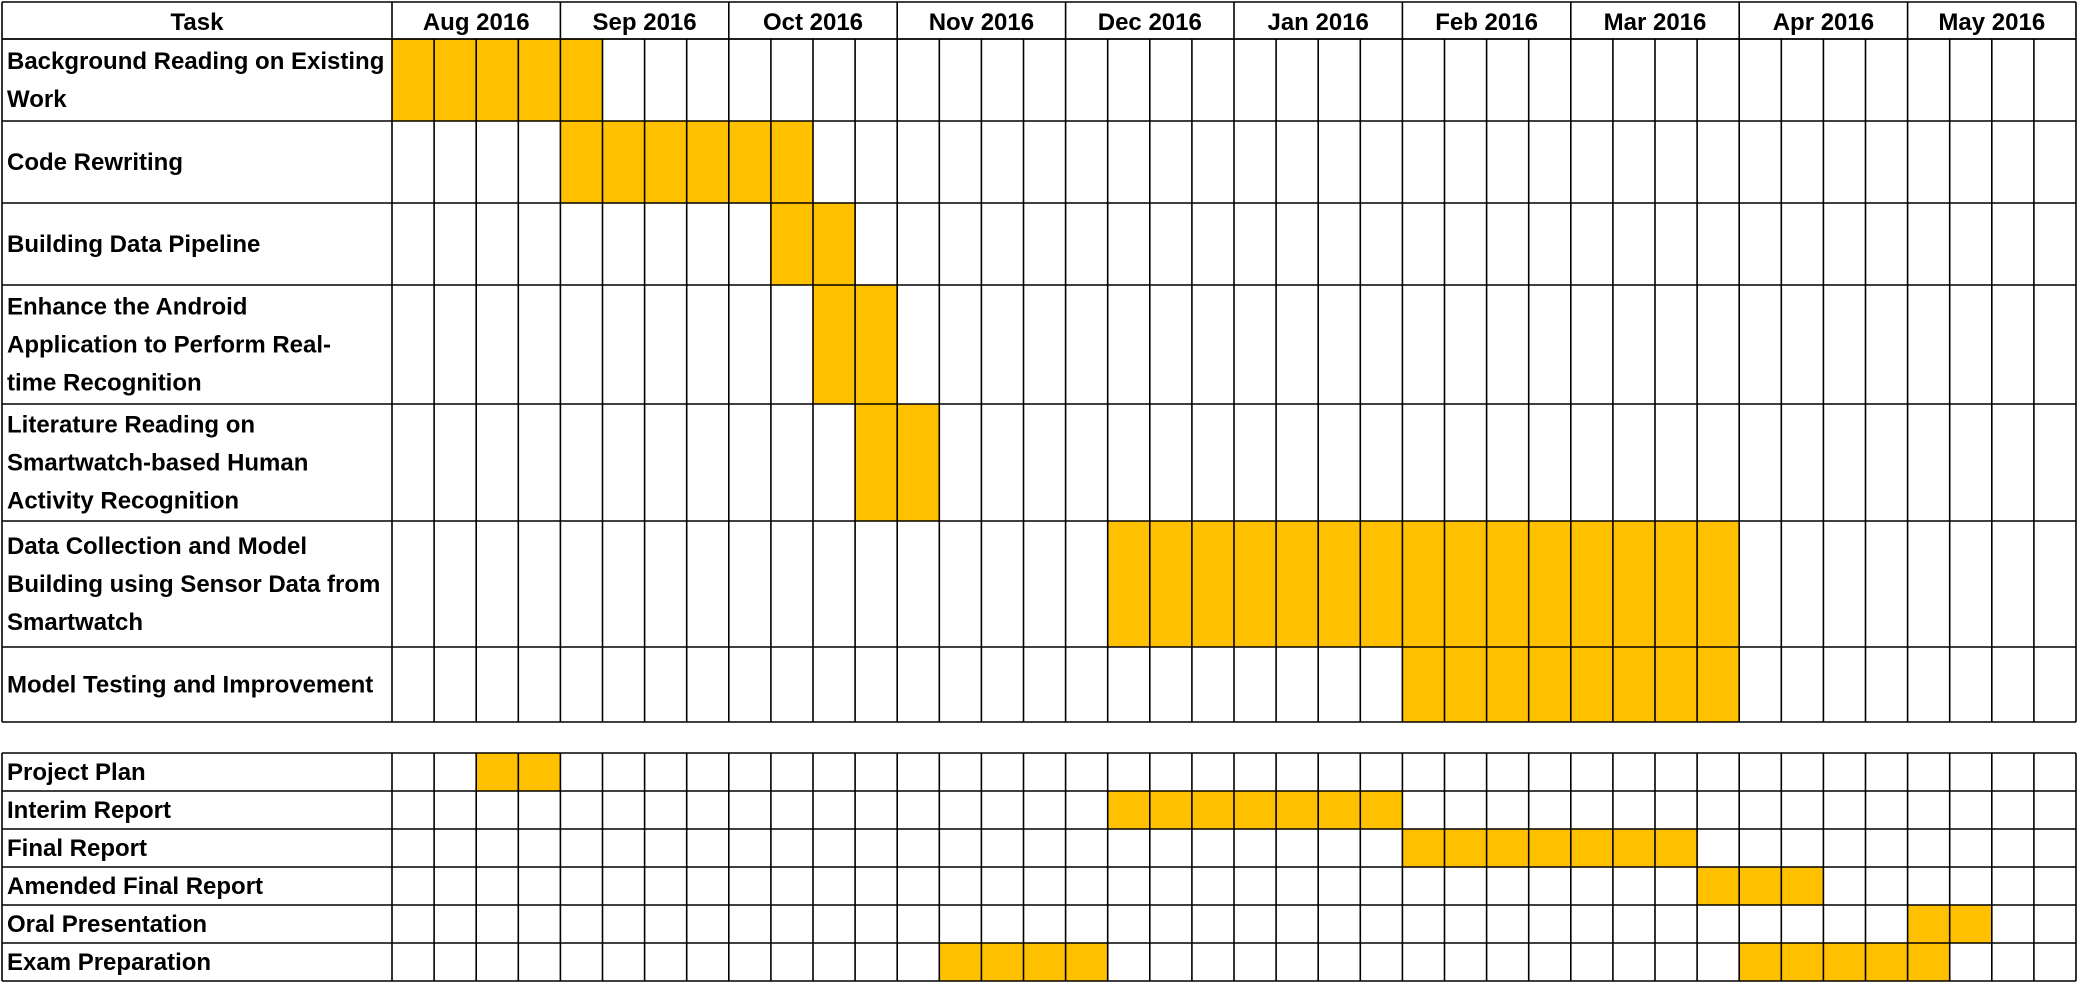 The image size is (2078, 986). Describe the element at coordinates (476, 22) in the screenshot. I see `month-label: Aug 2016` at that location.